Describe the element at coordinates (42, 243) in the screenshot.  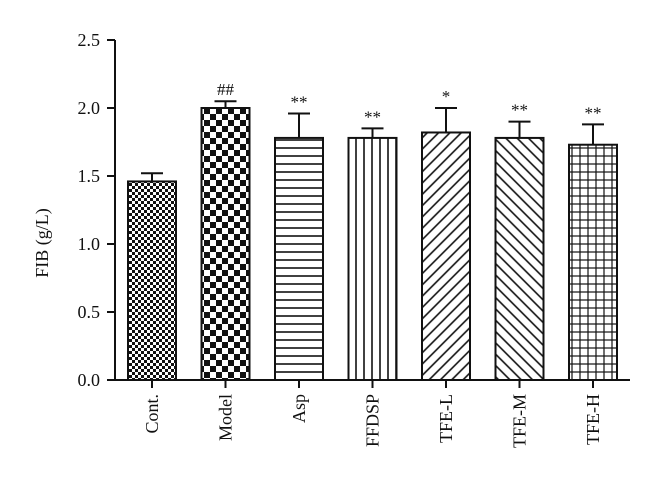
I see `y-axis-label: FIB (g/L)` at that location.